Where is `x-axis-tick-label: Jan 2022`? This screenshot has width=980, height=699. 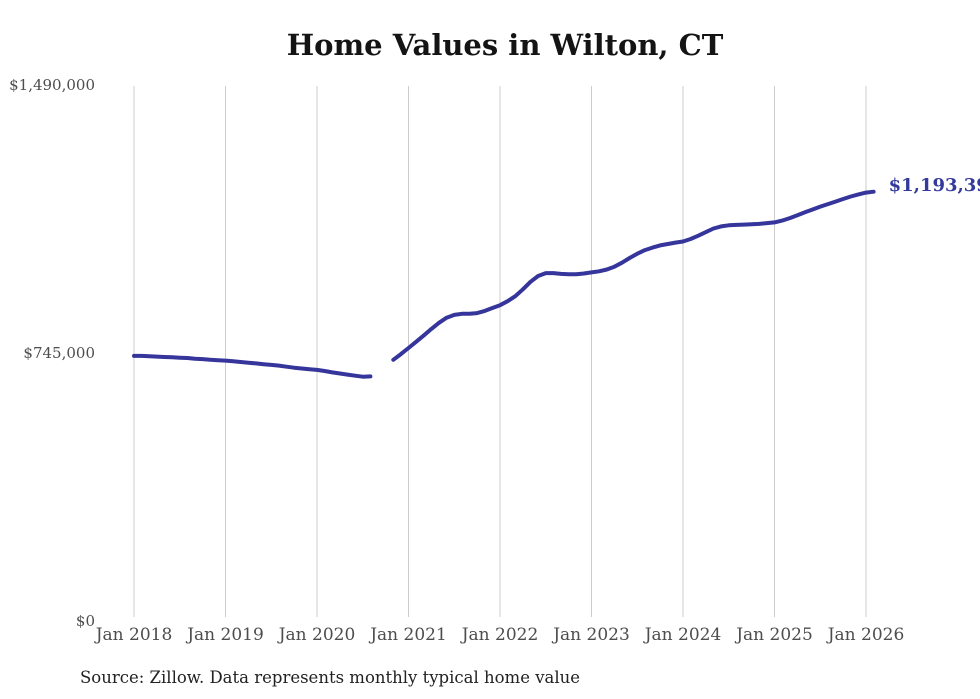 x-axis-tick-label: Jan 2022 is located at coordinates (500, 635).